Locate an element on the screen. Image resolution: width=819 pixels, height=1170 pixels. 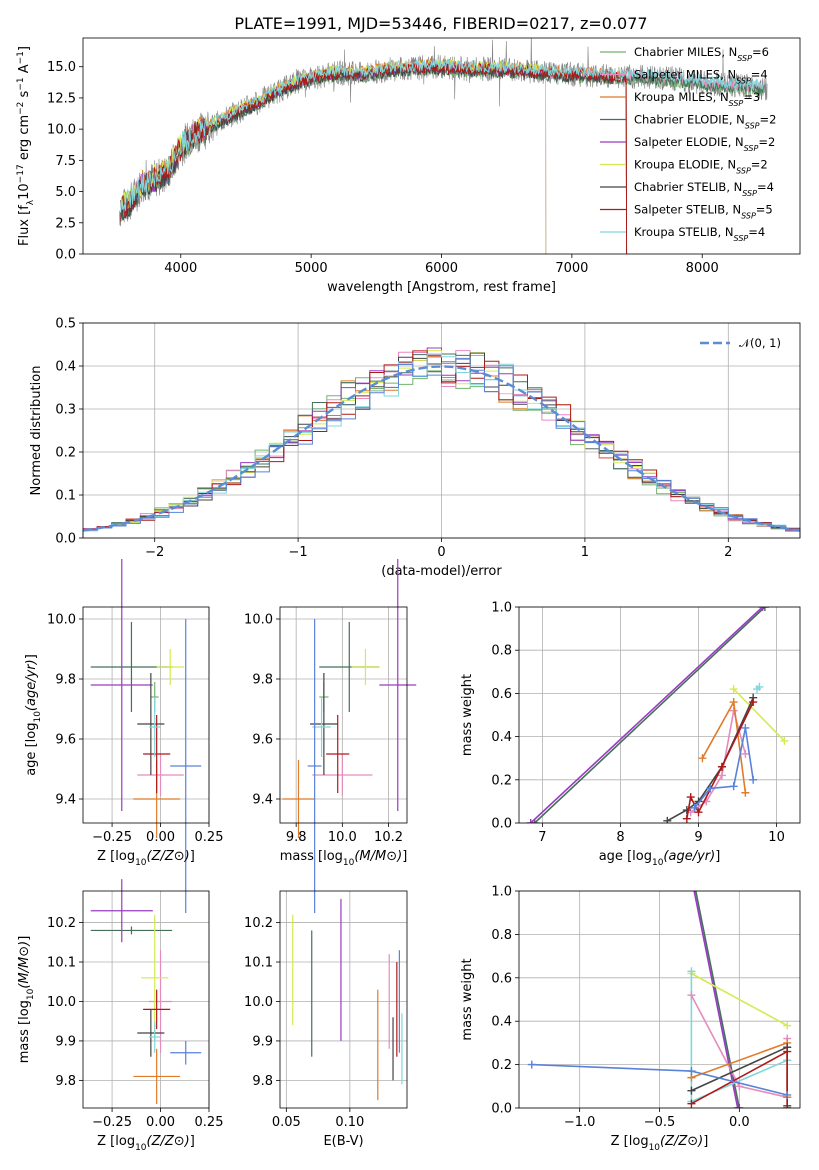
residuals-tick-label-x: 2 is located at coordinates (728, 552).